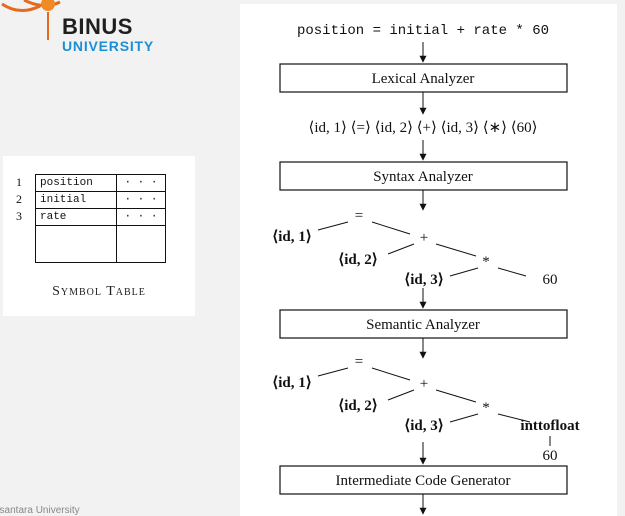  Describe the element at coordinates (99, 291) in the screenshot. I see `symbol-table-caption: Symbol Table` at that location.